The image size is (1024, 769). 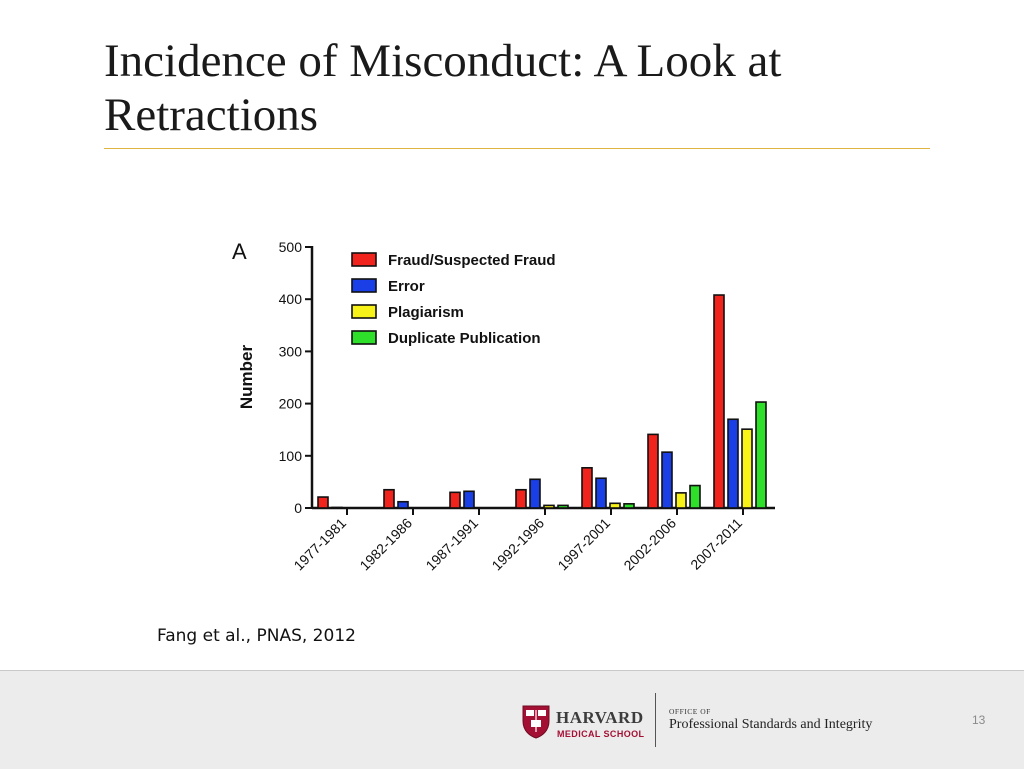 What do you see at coordinates (319, 544) in the screenshot?
I see `x-tick-label: 1977-1981` at bounding box center [319, 544].